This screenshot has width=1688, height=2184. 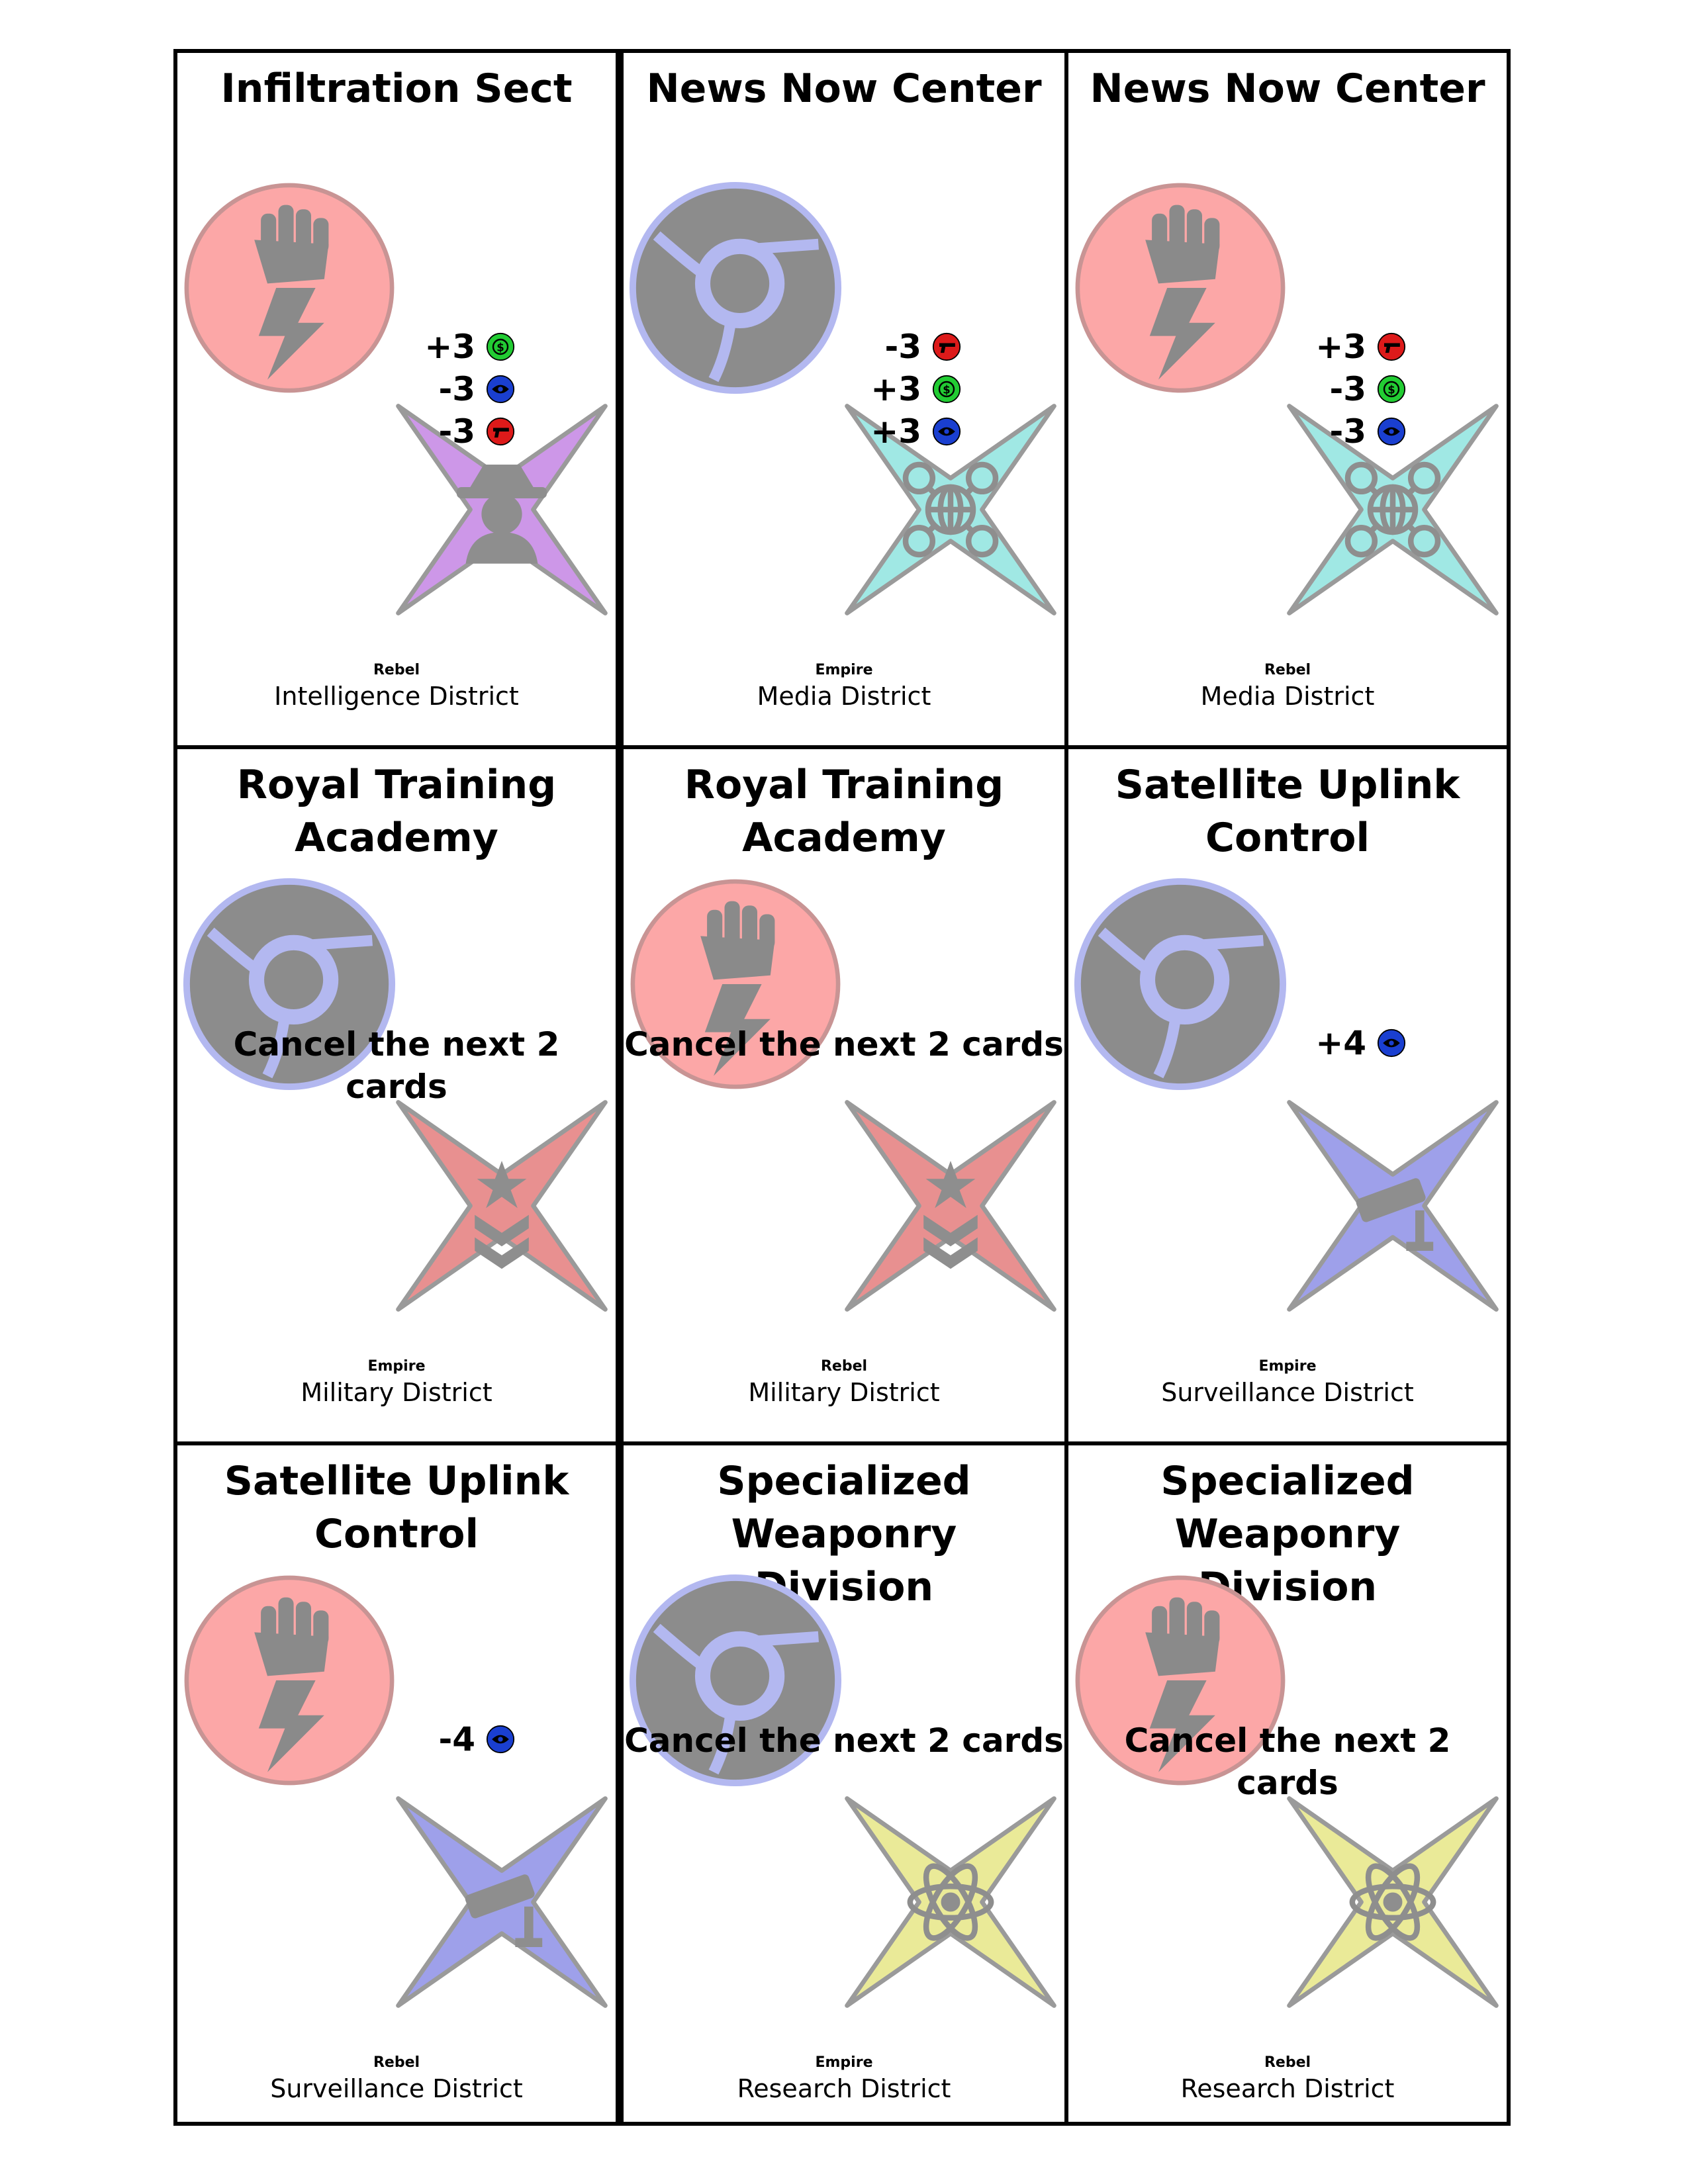 I want to click on effect-row: -3 $, so click(x=1320, y=389).